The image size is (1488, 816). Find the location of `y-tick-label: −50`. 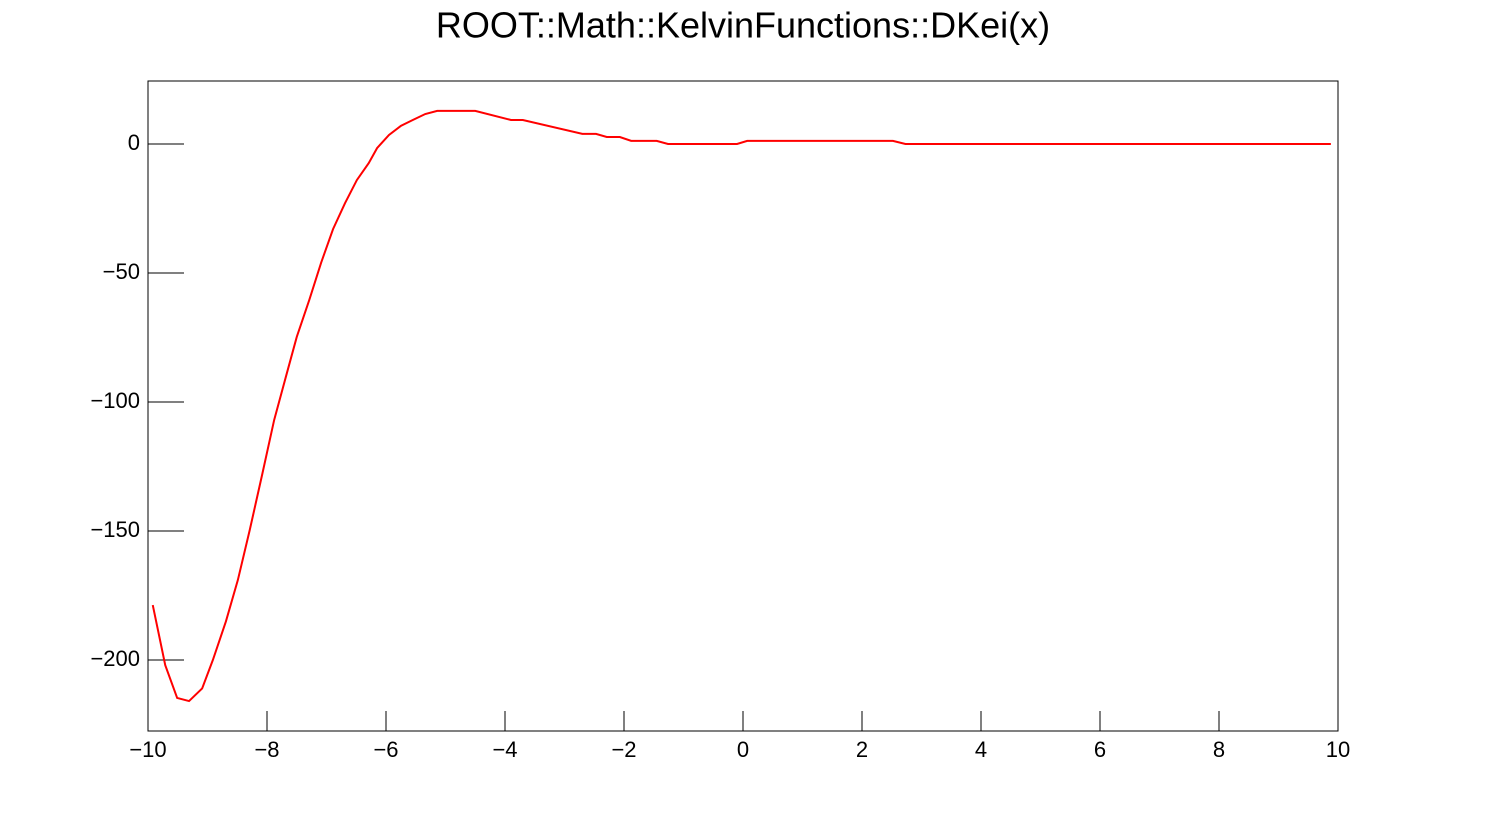

y-tick-label: −50 is located at coordinates (121, 271).